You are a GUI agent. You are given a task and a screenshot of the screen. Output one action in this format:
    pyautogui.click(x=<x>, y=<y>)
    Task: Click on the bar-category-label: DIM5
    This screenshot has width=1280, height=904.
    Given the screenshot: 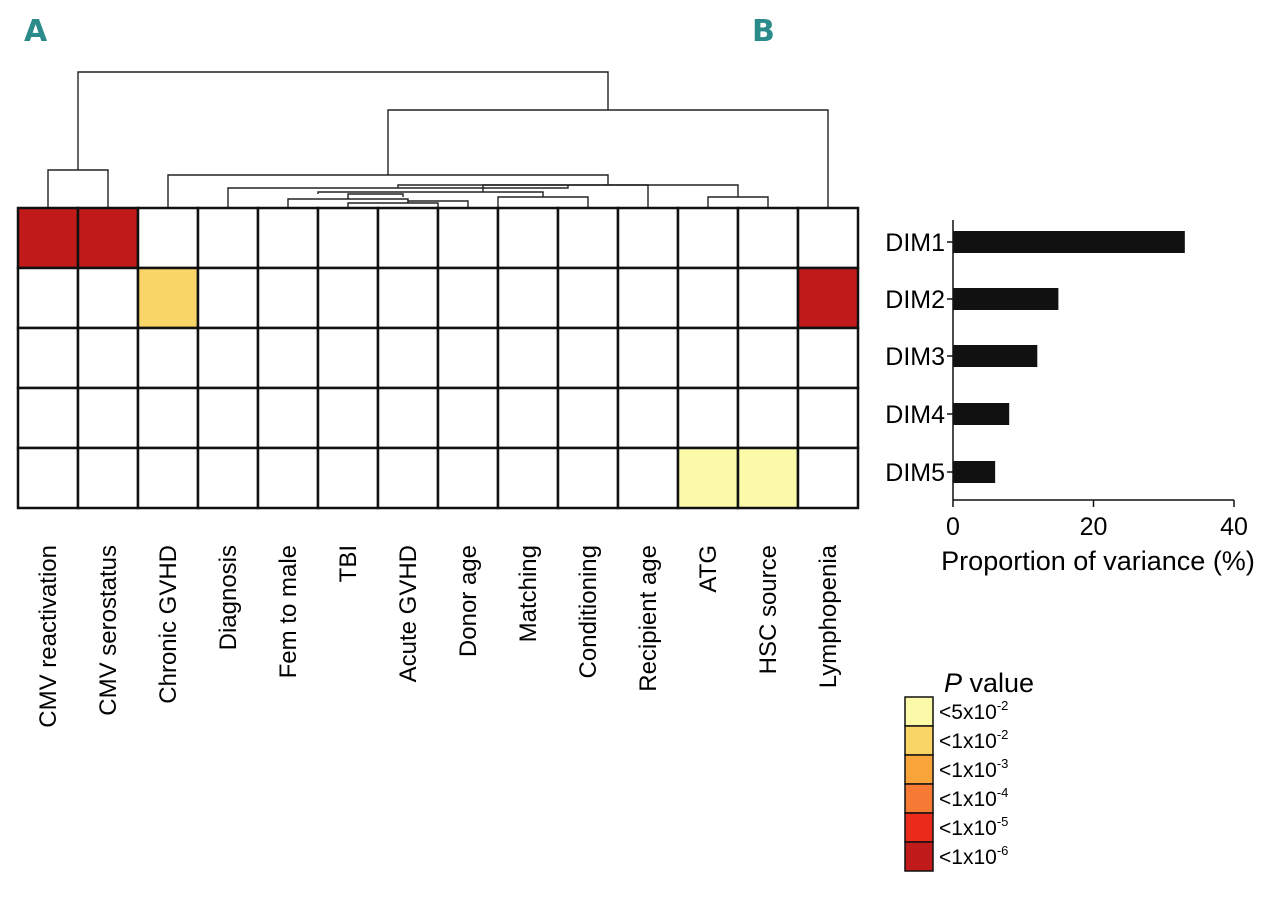 What is the action you would take?
    pyautogui.click(x=915, y=473)
    